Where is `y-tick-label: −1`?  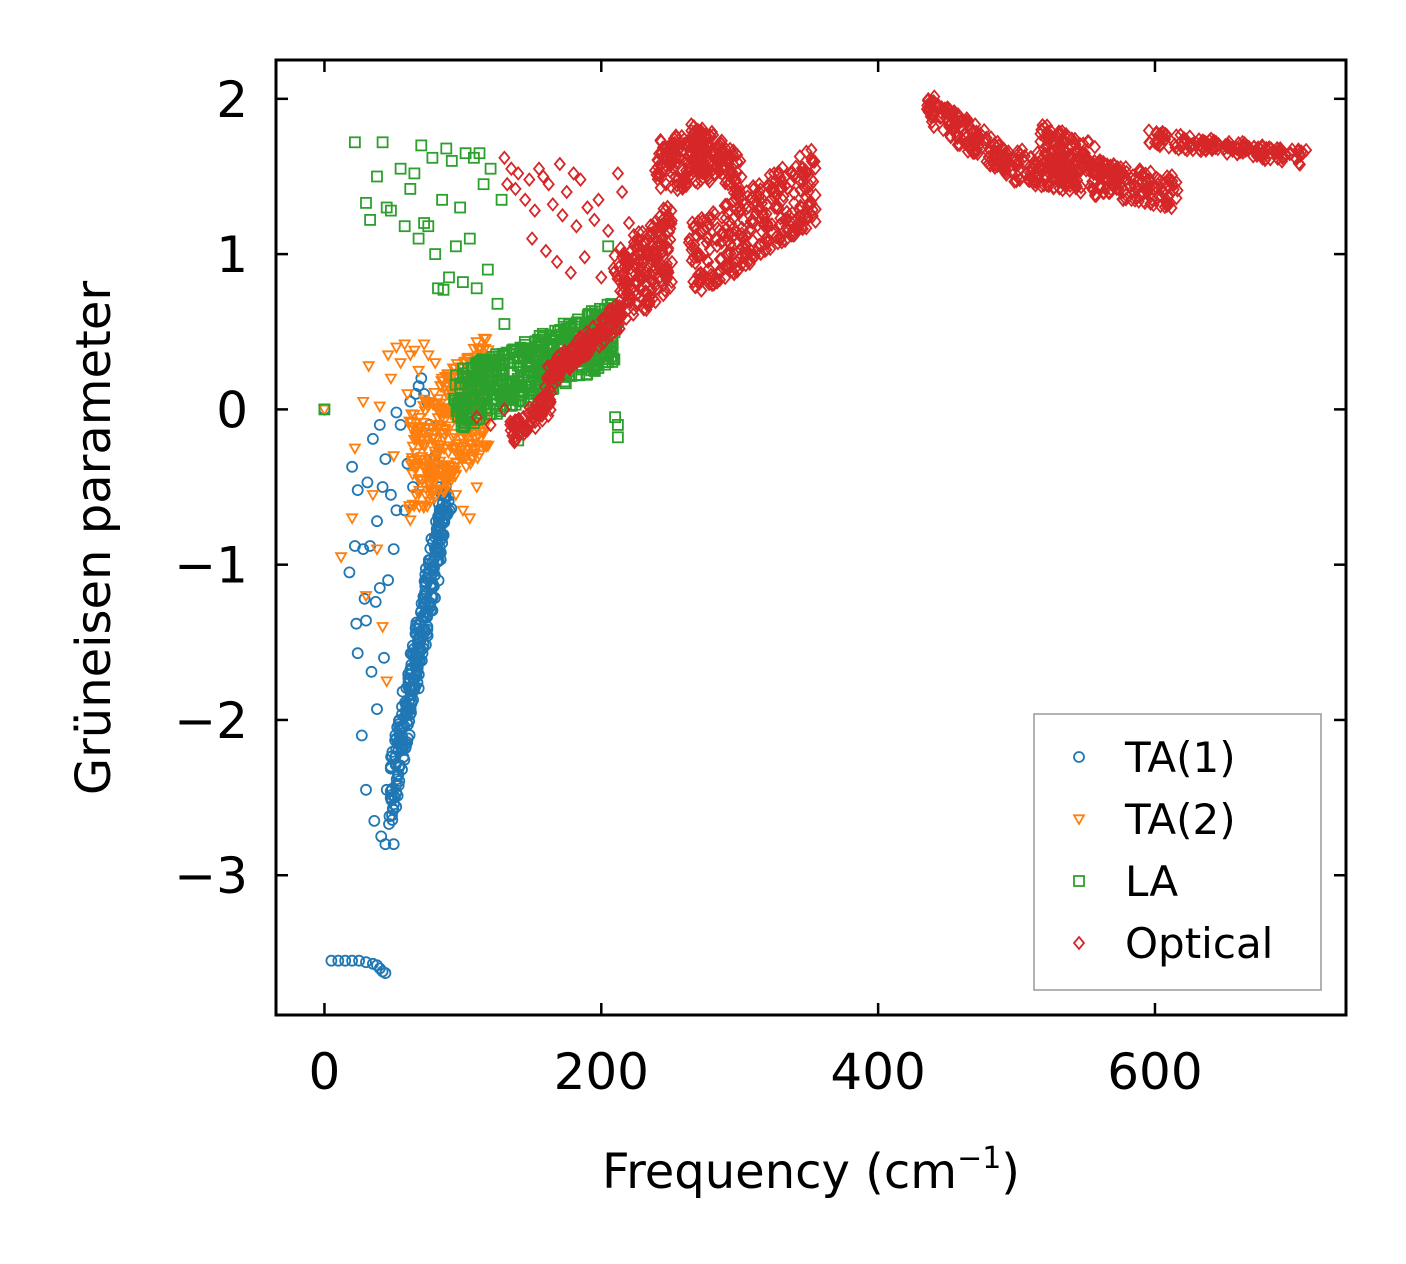
y-tick-label: −1 is located at coordinates (211, 566).